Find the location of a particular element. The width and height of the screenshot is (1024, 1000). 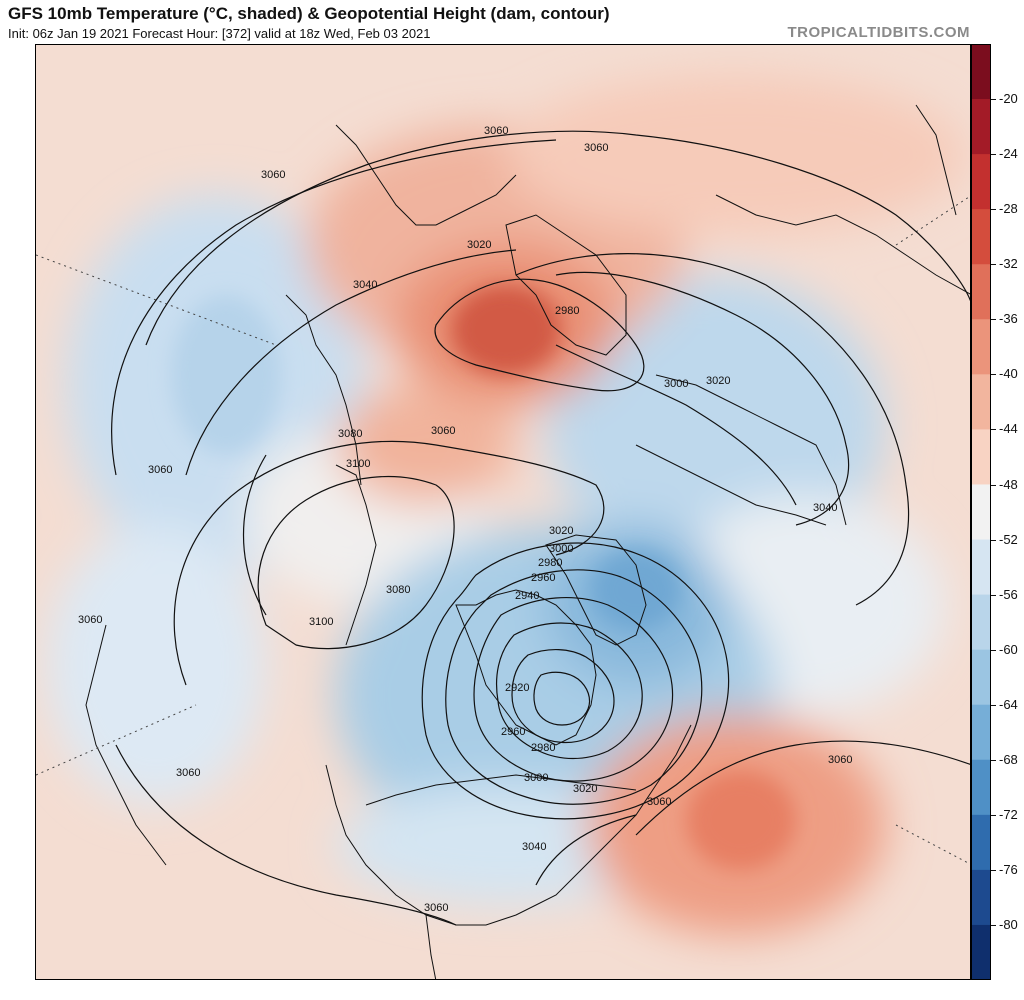

colorbar-tick-label: -60 is located at coordinates (1008, 649).